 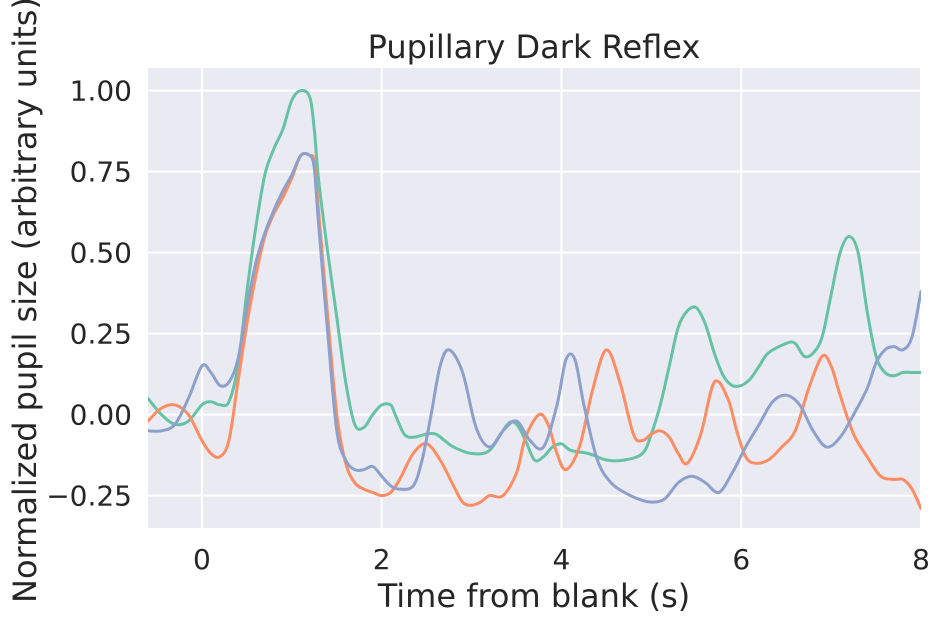 I want to click on y-tick-label: 0.75, so click(x=101, y=172).